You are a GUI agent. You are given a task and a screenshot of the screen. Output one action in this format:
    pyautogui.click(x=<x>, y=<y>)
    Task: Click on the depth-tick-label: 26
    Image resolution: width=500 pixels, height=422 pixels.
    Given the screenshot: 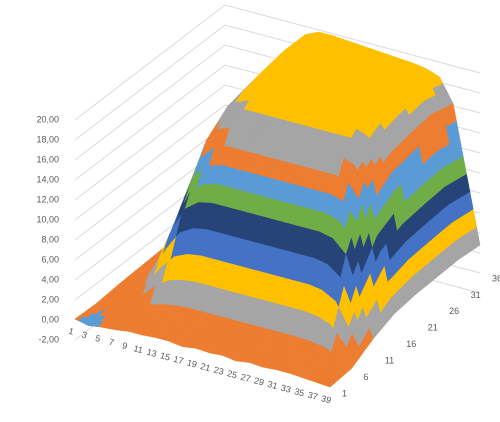 What is the action you would take?
    pyautogui.click(x=454, y=311)
    